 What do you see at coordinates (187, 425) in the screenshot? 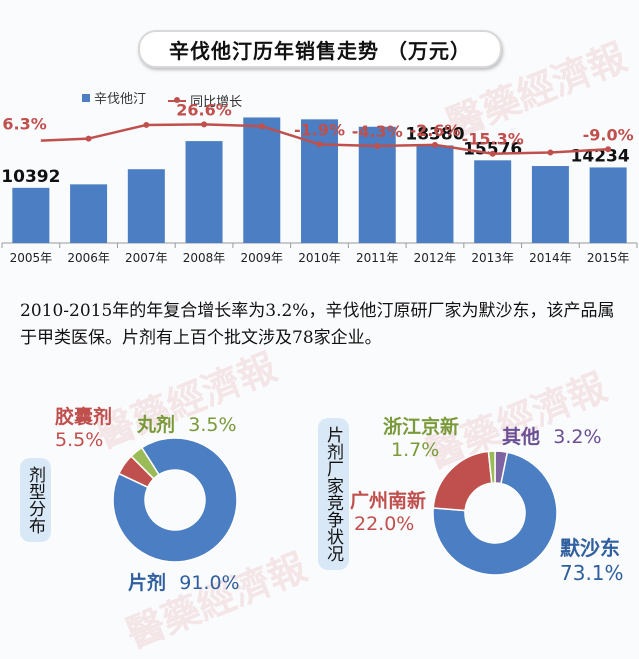
I see `pie-label-pill: 丸剂 3.5%` at bounding box center [187, 425].